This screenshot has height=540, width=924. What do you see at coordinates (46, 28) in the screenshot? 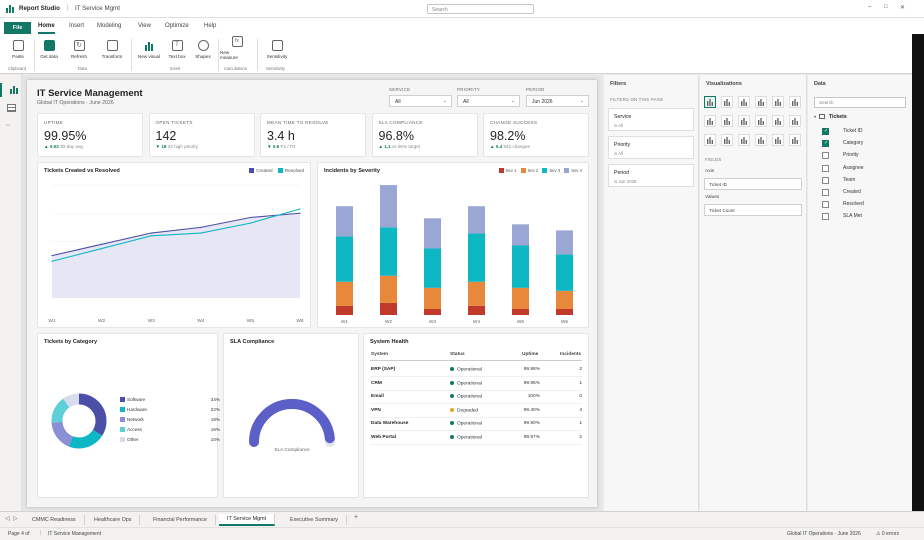
I see `tab-home: Home` at bounding box center [46, 28].